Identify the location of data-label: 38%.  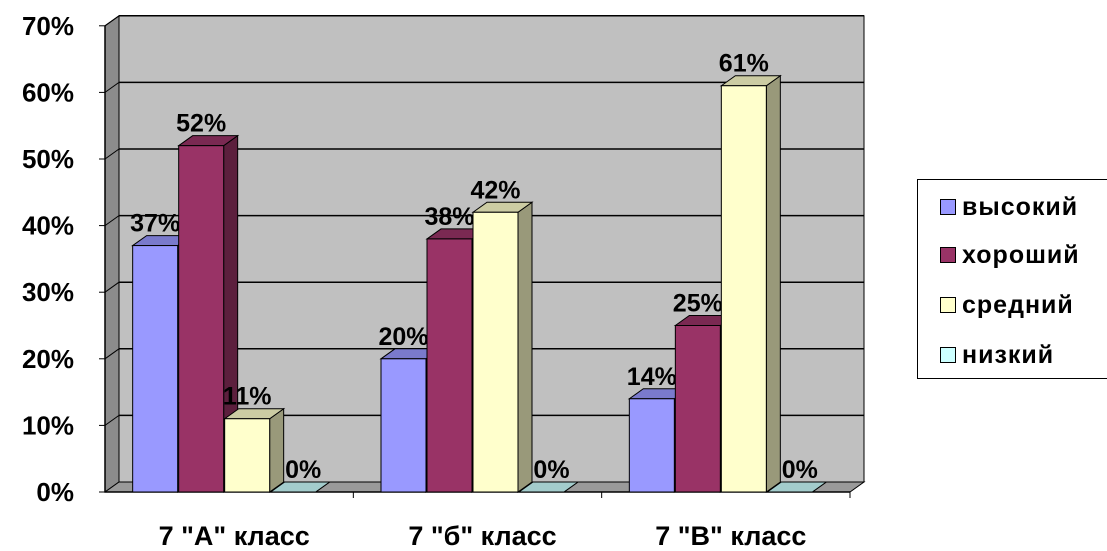
(449, 217).